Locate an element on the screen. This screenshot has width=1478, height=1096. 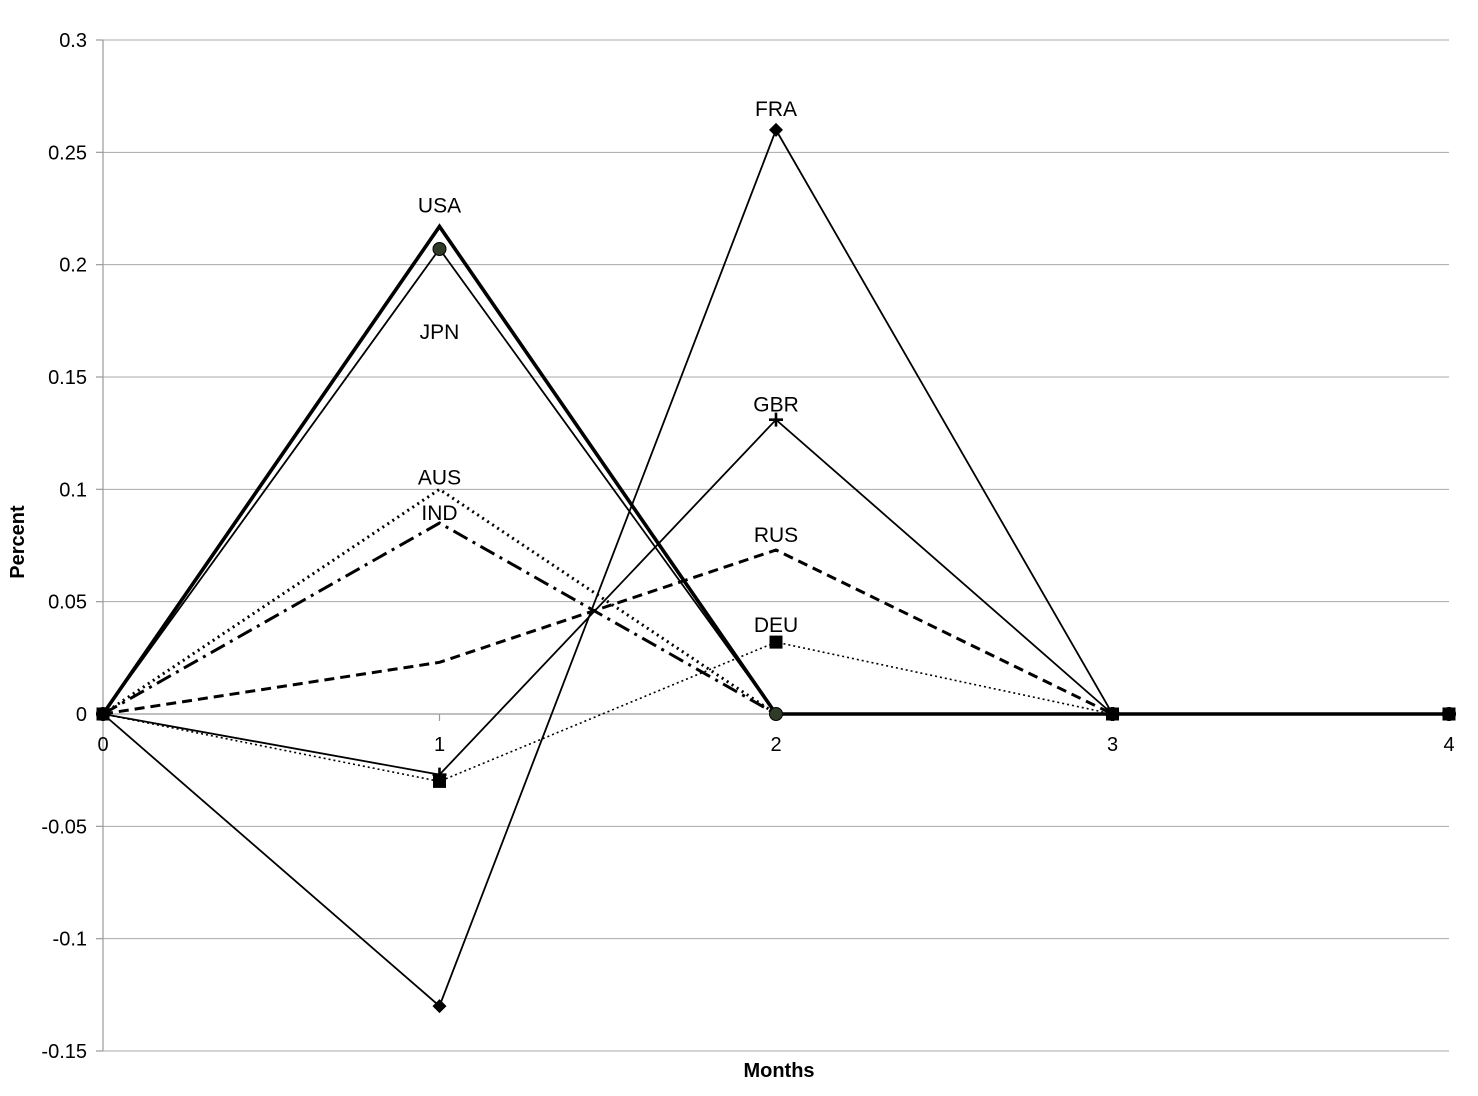
y-tick-label: 0.05 is located at coordinates (67, 603).